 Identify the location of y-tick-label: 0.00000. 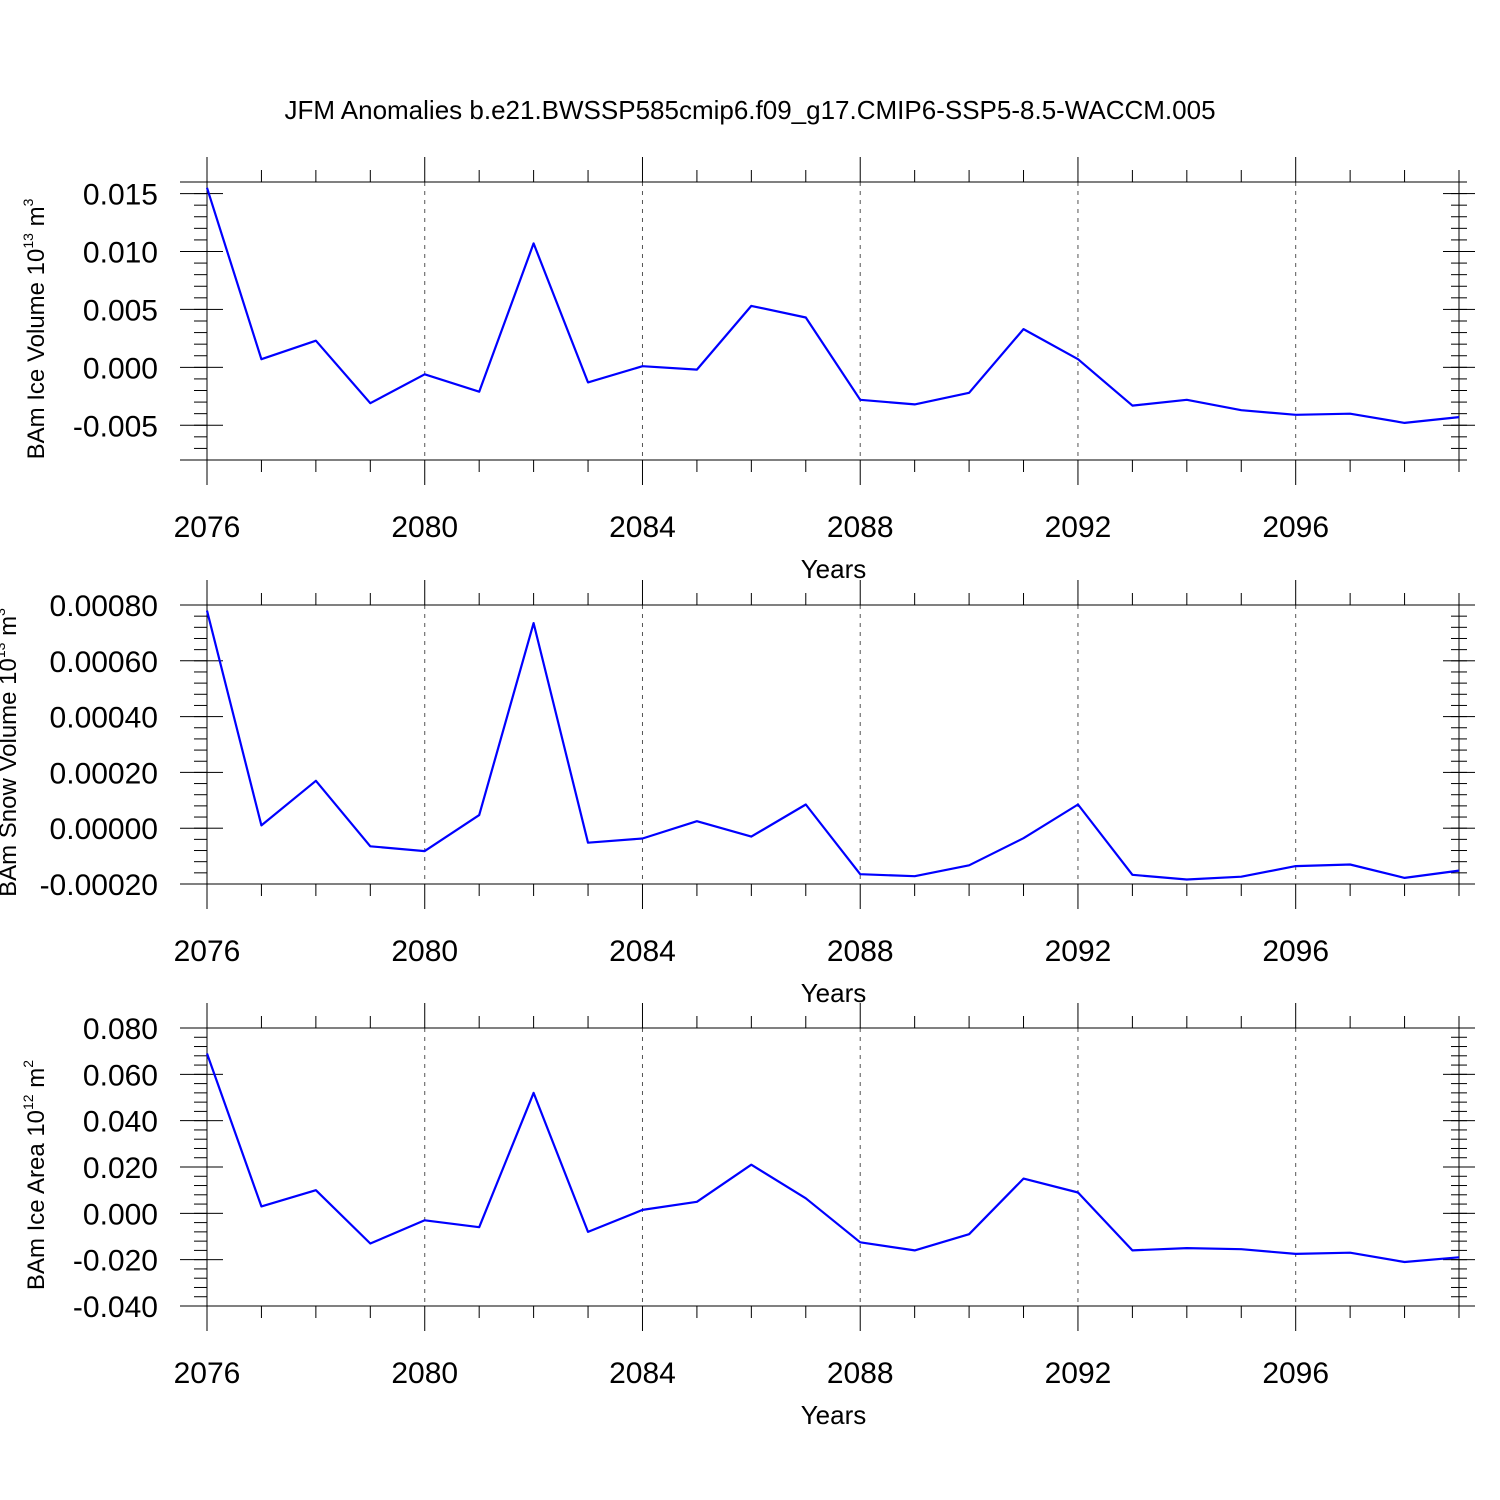
(104, 829).